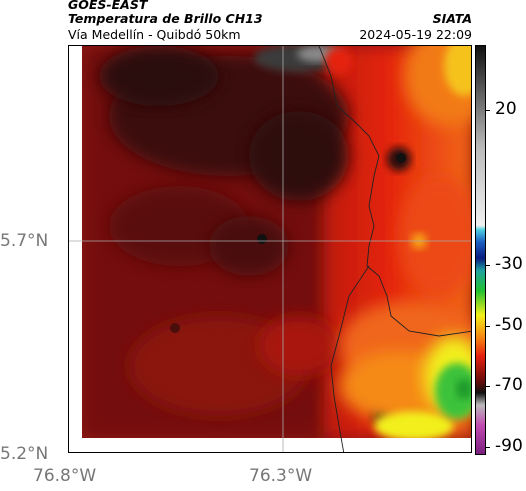  Describe the element at coordinates (24, 454) in the screenshot. I see `lat-tick-label: 5.2°N` at that location.